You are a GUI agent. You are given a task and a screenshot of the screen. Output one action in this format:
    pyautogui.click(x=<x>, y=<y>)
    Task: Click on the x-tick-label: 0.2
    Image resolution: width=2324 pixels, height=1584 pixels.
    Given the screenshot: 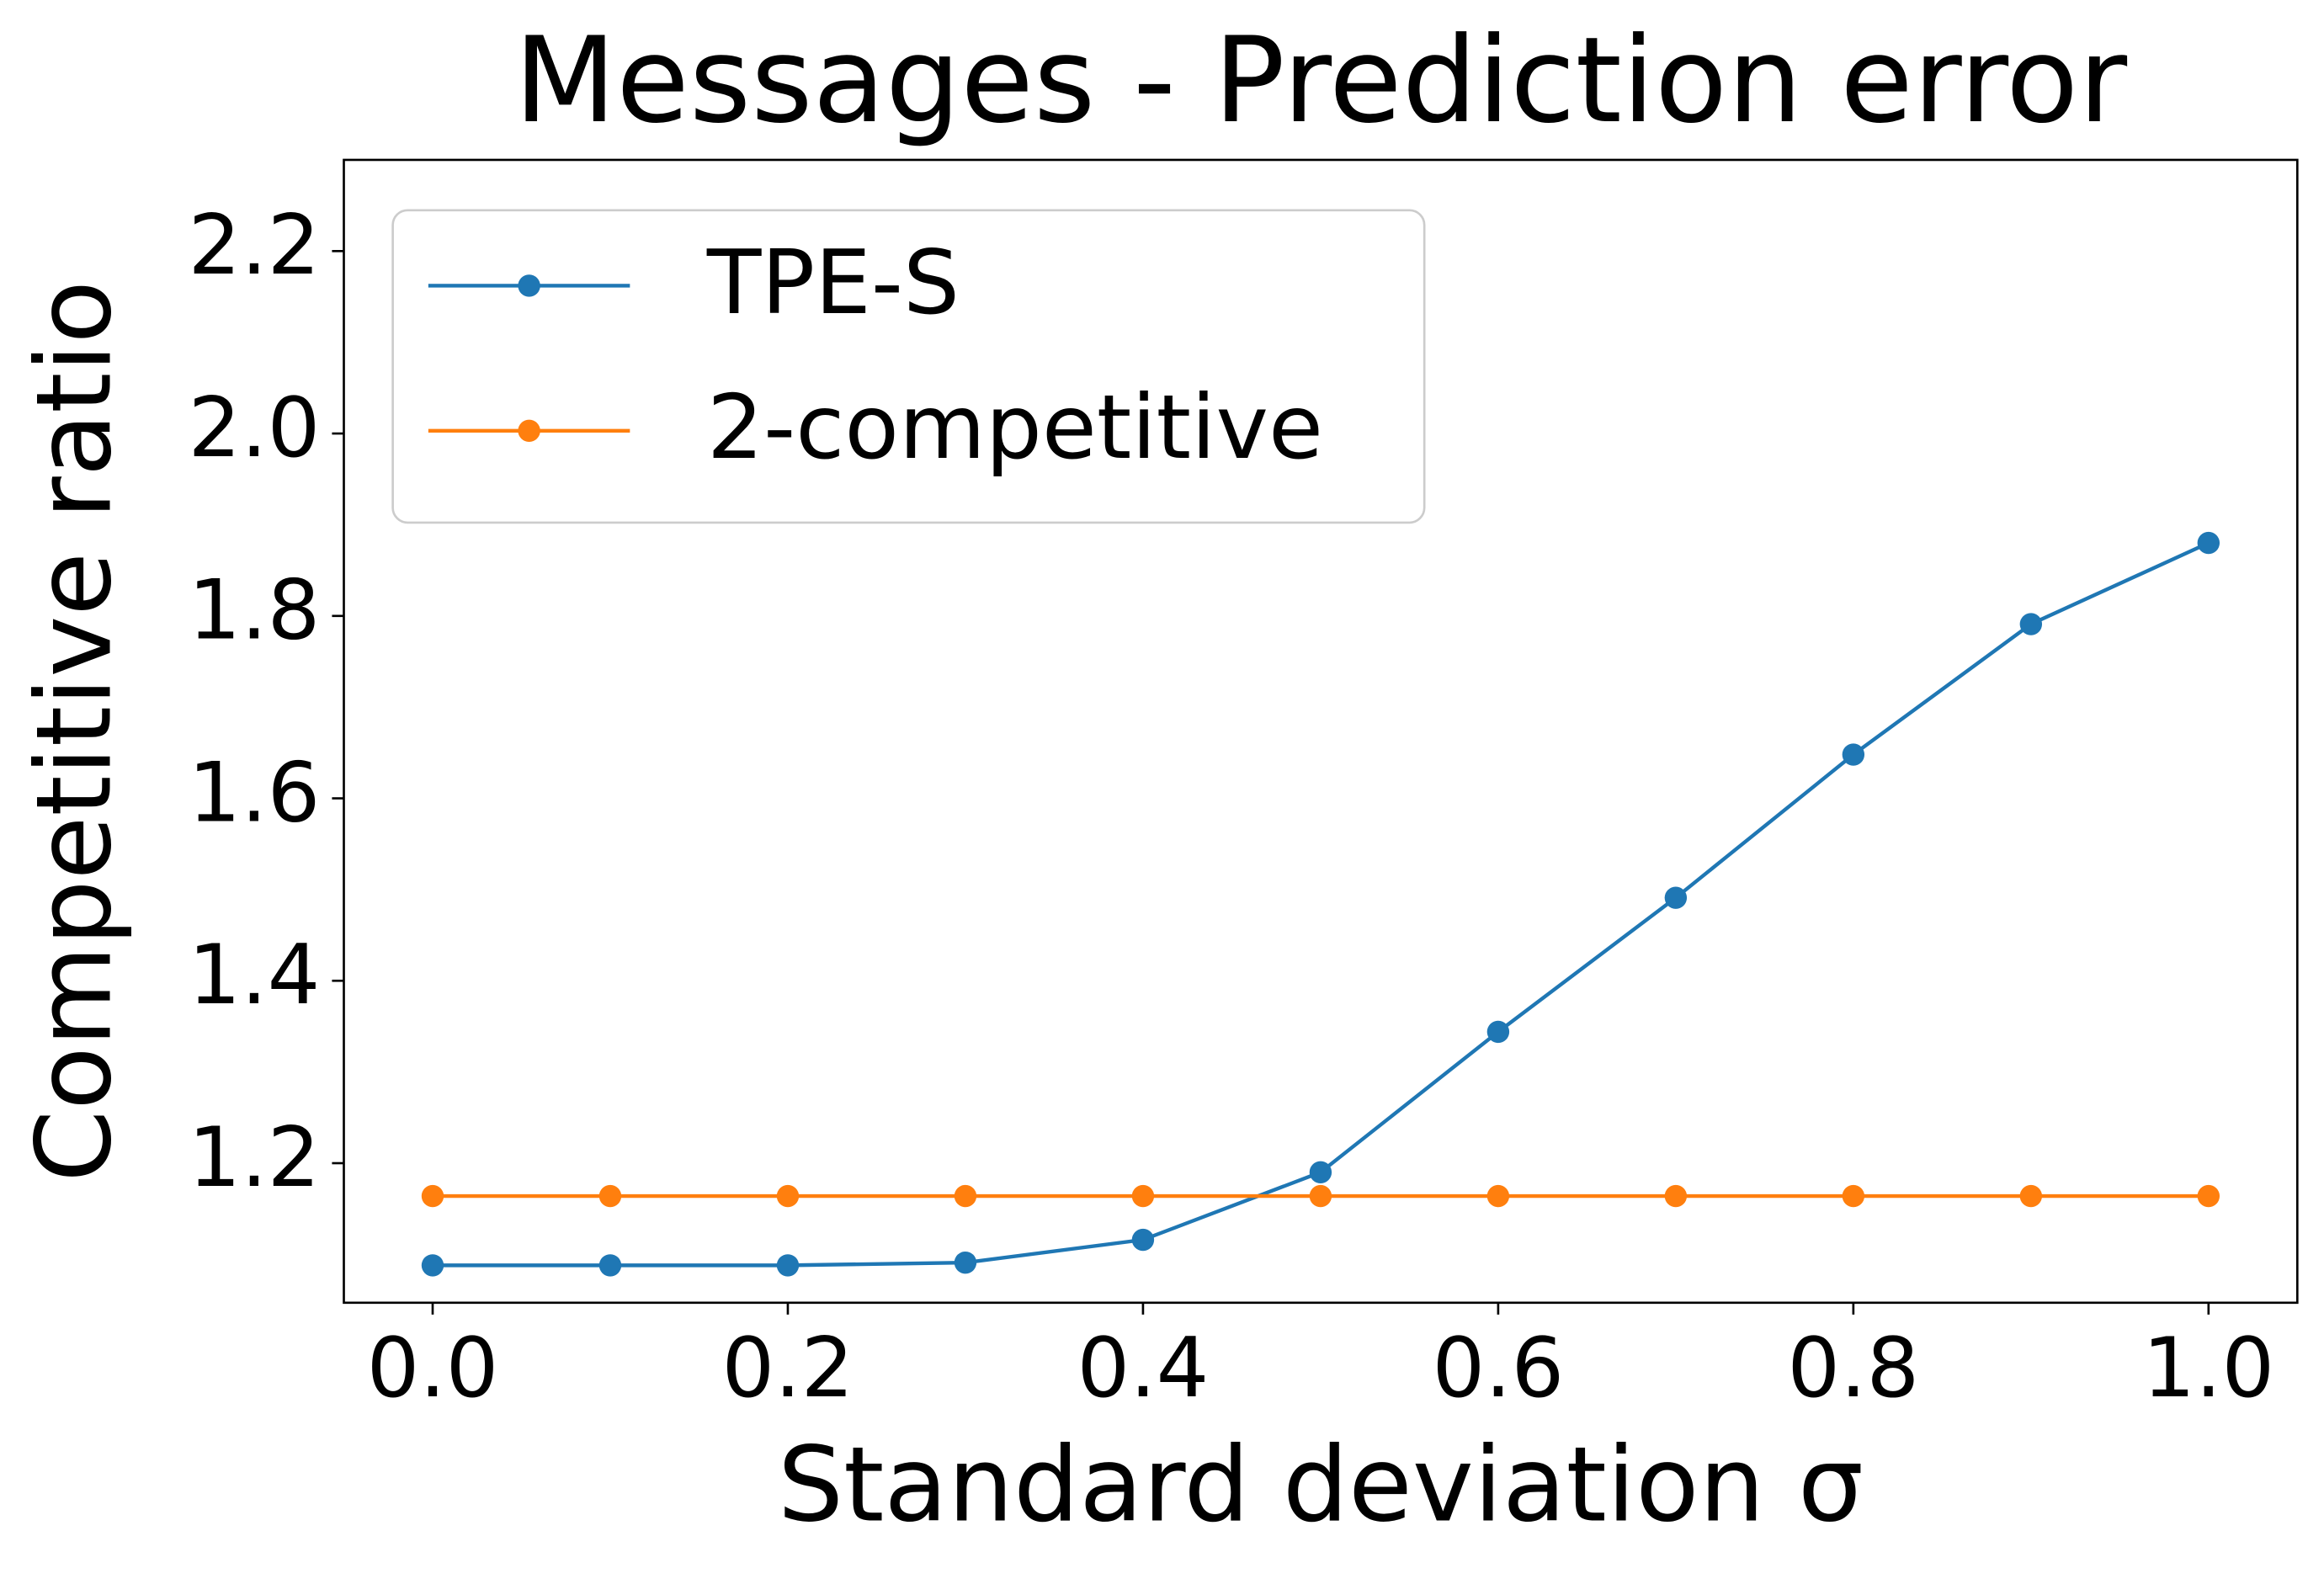 What is the action you would take?
    pyautogui.click(x=788, y=1369)
    